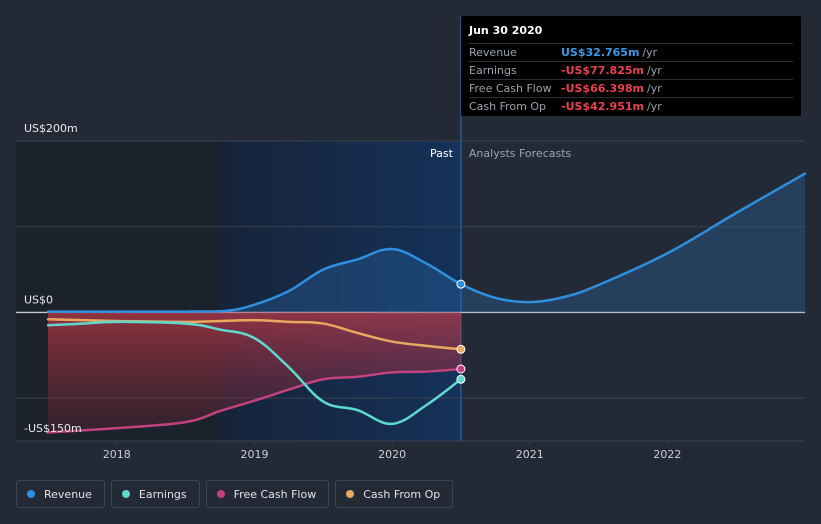 The image size is (821, 524). What do you see at coordinates (520, 153) in the screenshot?
I see `forecast-label: Analysts Forecasts` at bounding box center [520, 153].